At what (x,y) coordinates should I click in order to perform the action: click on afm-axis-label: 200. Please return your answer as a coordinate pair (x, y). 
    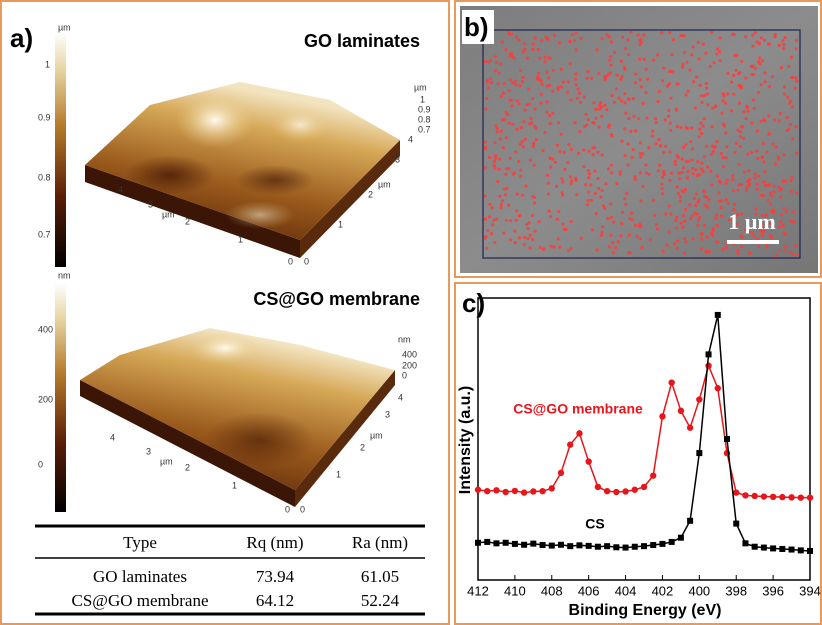
    Looking at the image, I should click on (45, 399).